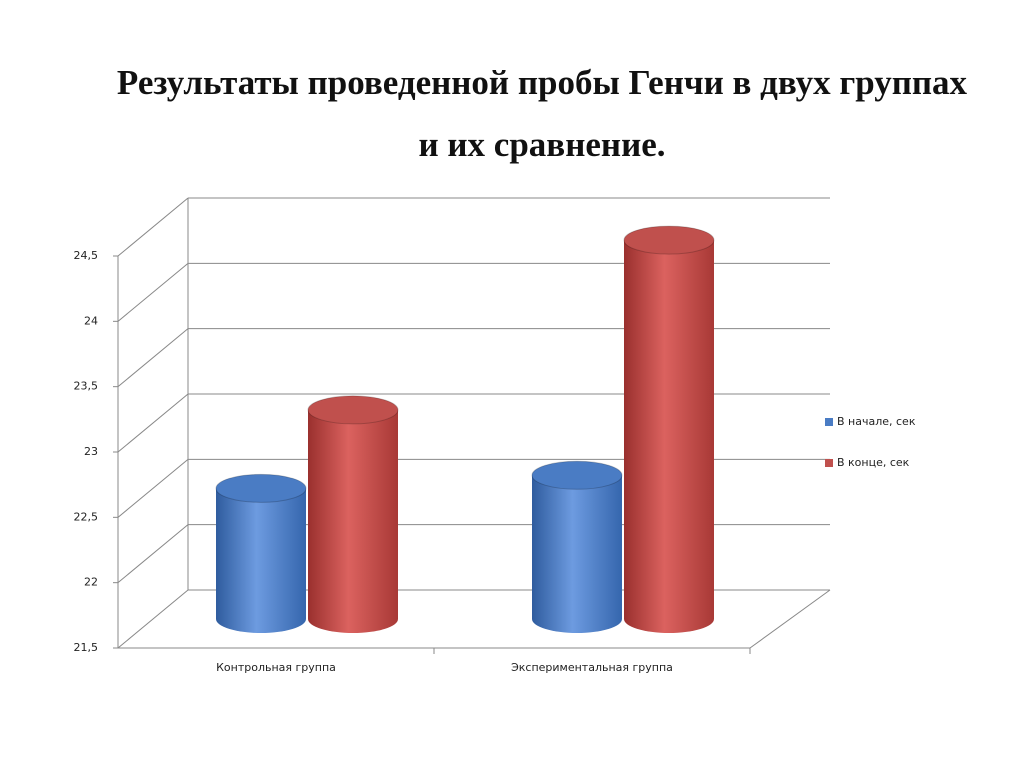  Describe the element at coordinates (86, 255) in the screenshot. I see `y-tick-label: 24,5` at that location.